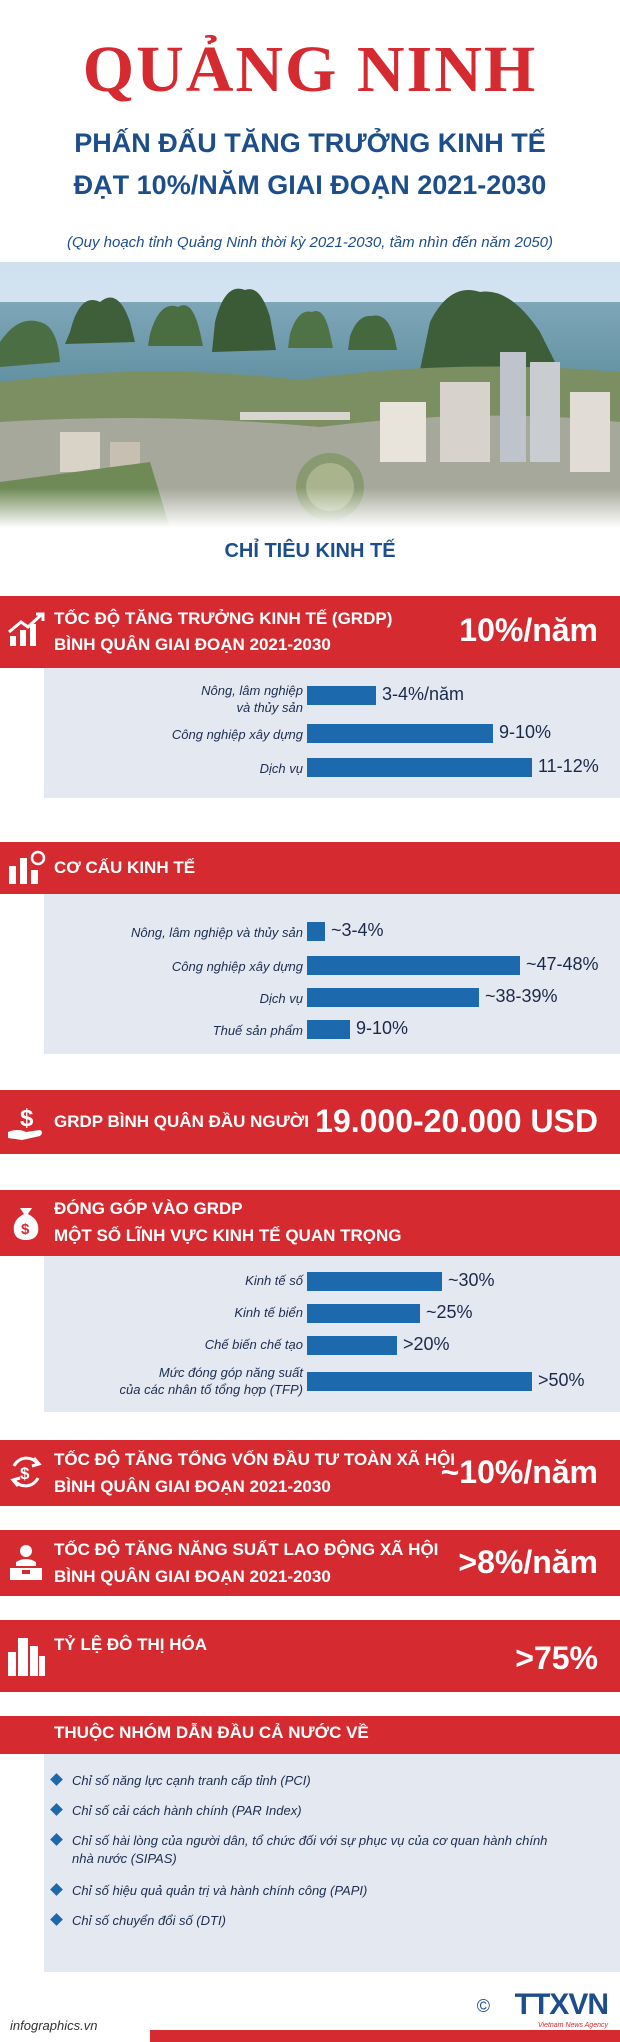 This screenshot has width=620, height=2042. I want to click on photo-fade, so click(310, 508).